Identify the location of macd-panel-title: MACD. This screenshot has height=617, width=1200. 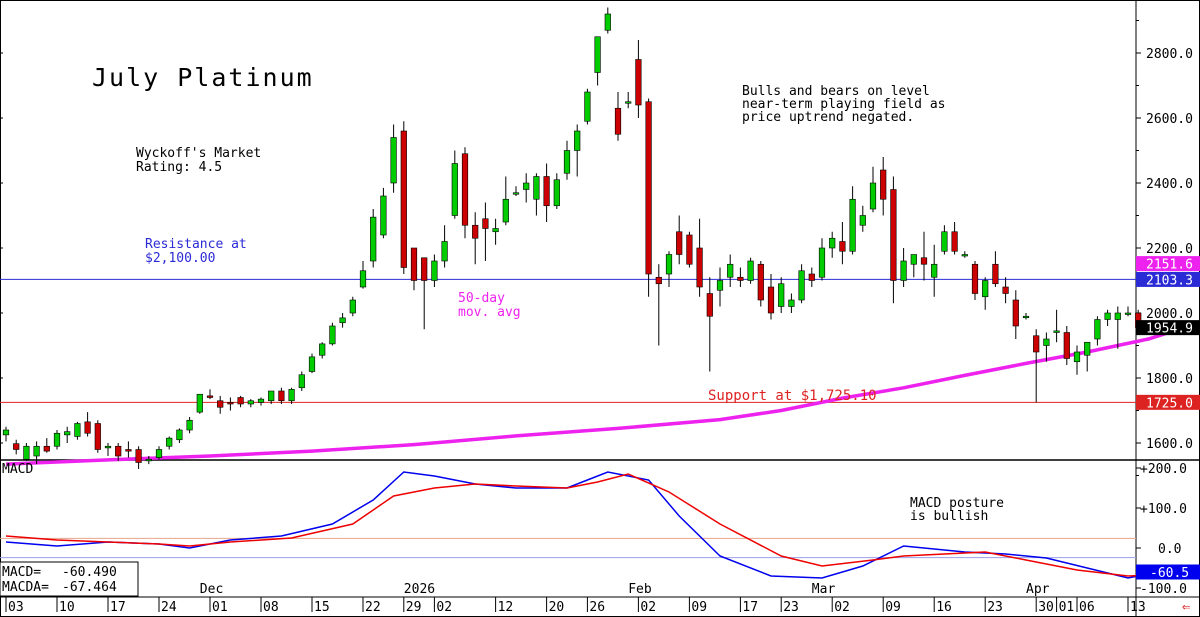
(17, 469).